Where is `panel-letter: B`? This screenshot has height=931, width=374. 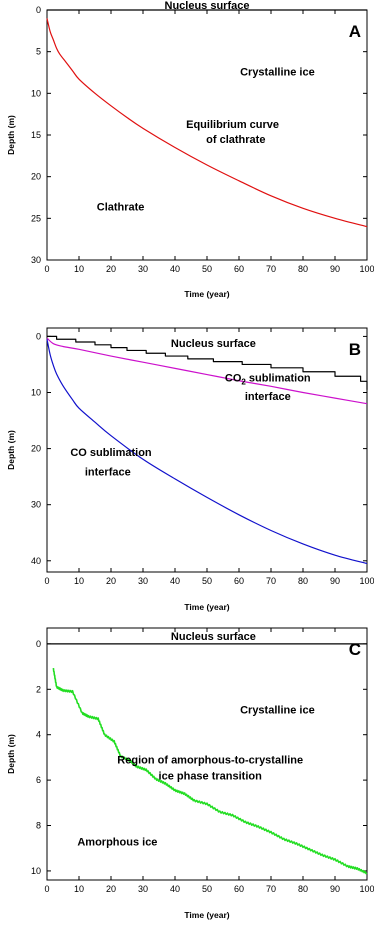 panel-letter: B is located at coordinates (355, 349).